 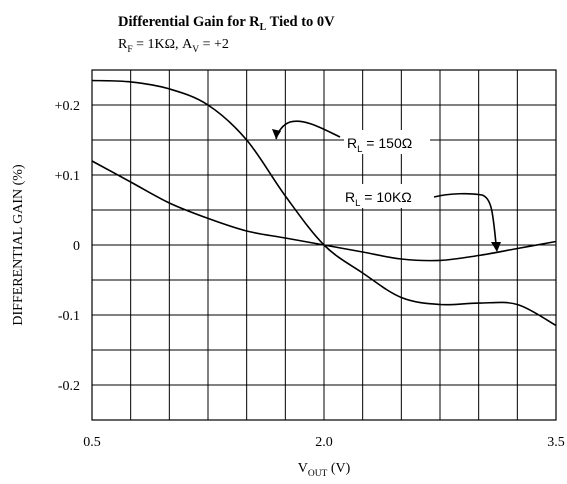 I want to click on x-axis-label-v: V, so click(x=303, y=468).